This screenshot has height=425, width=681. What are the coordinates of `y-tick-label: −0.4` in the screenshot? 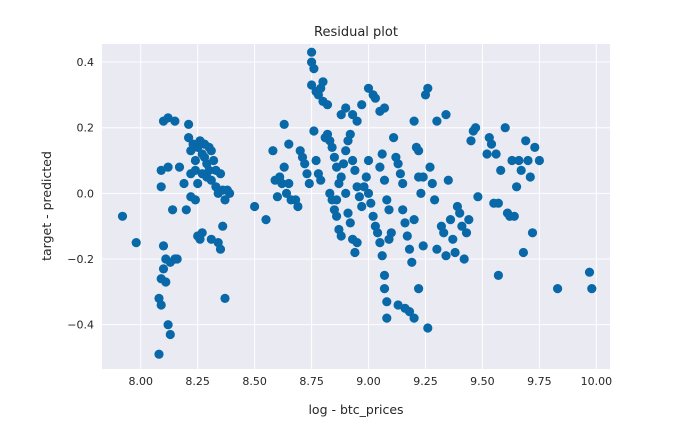 It's located at (80, 325).